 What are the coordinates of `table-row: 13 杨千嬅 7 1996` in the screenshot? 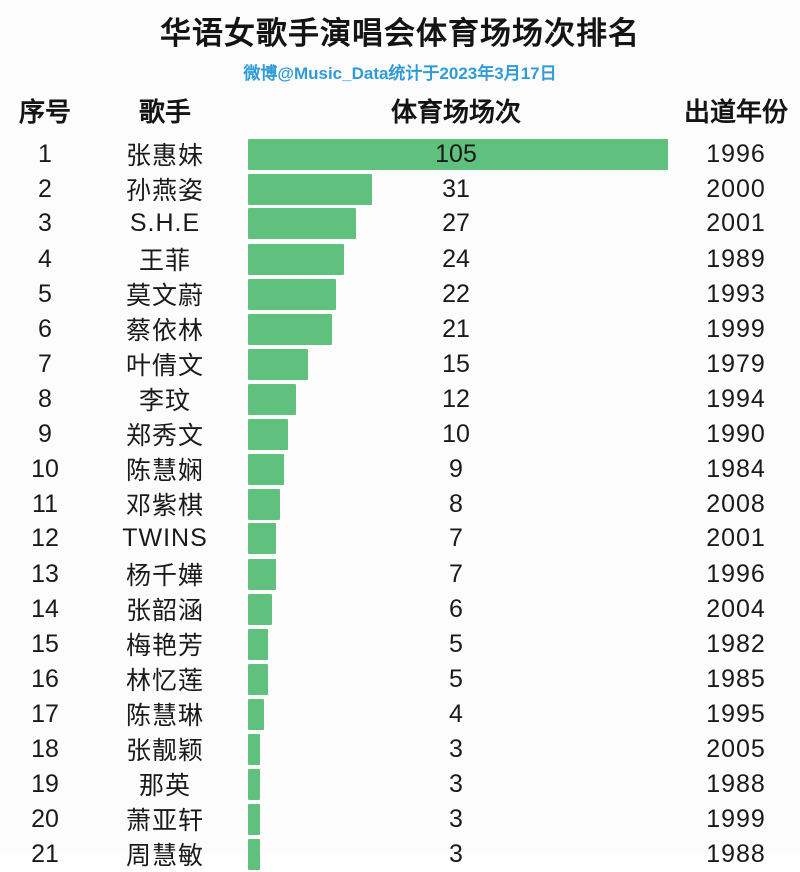 It's located at (400, 573).